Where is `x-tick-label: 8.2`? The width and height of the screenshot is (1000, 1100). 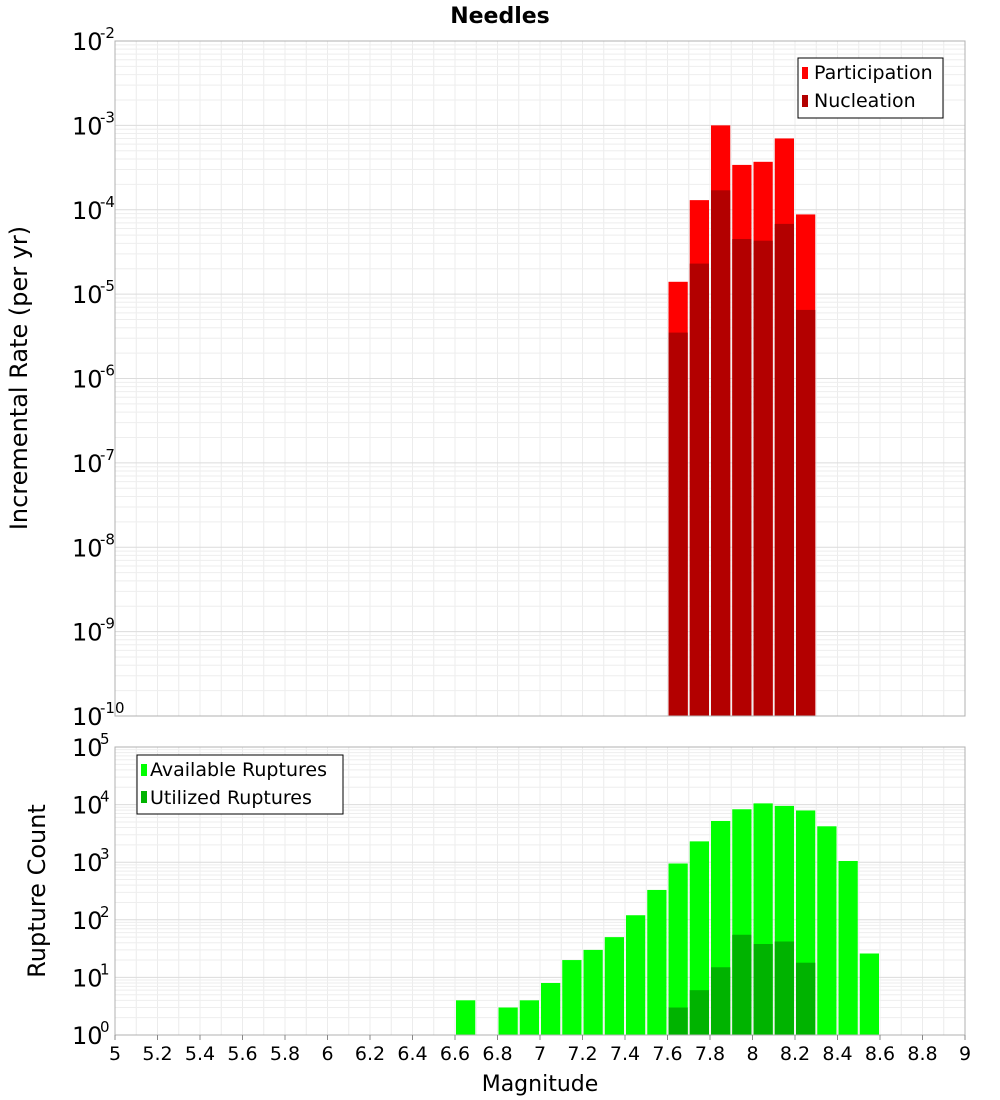
x-tick-label: 8.2 is located at coordinates (795, 1054).